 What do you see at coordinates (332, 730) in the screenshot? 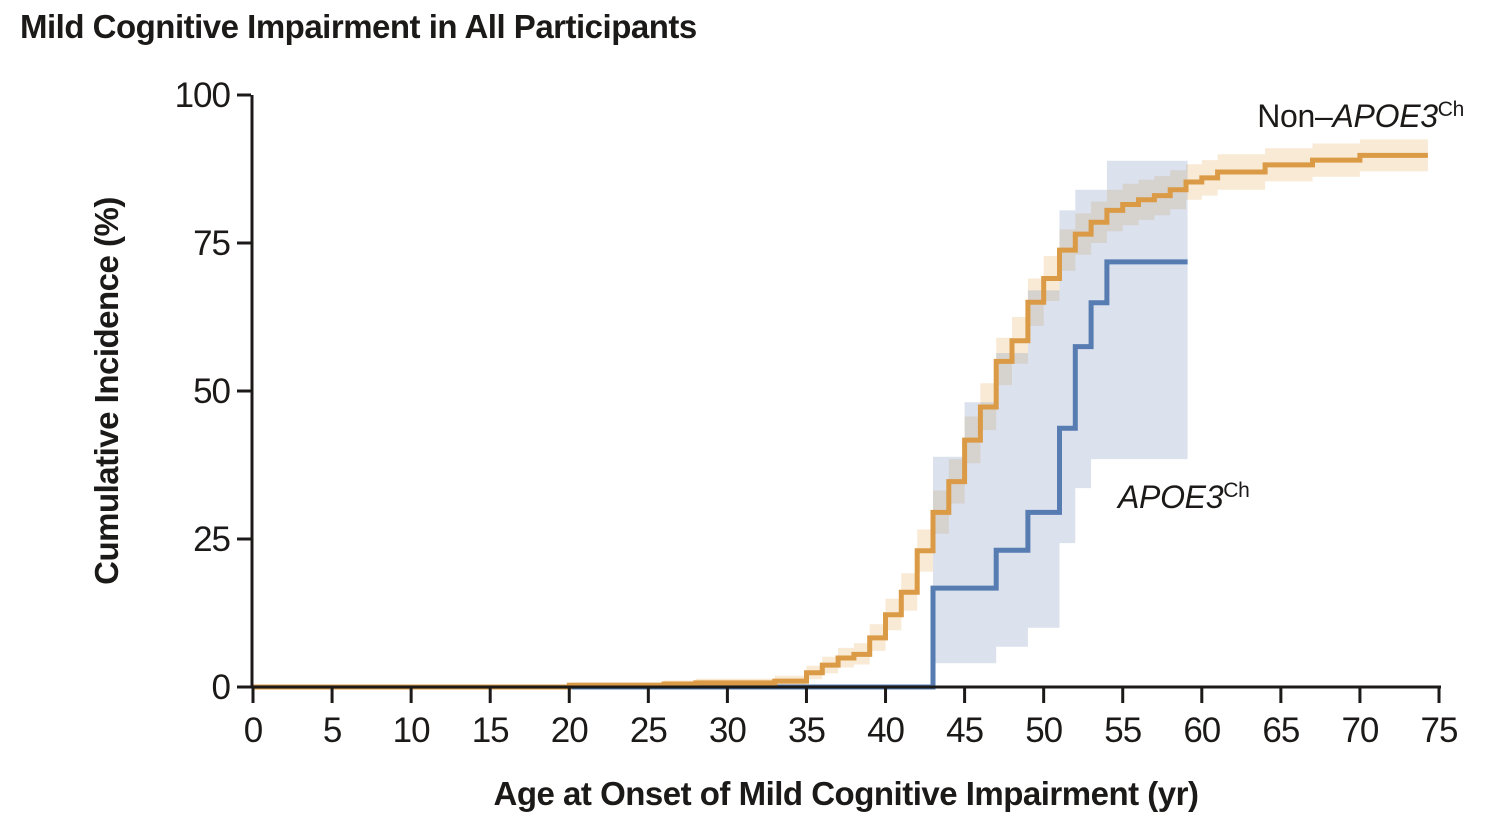
I see `x-tick-label-5: 5` at bounding box center [332, 730].